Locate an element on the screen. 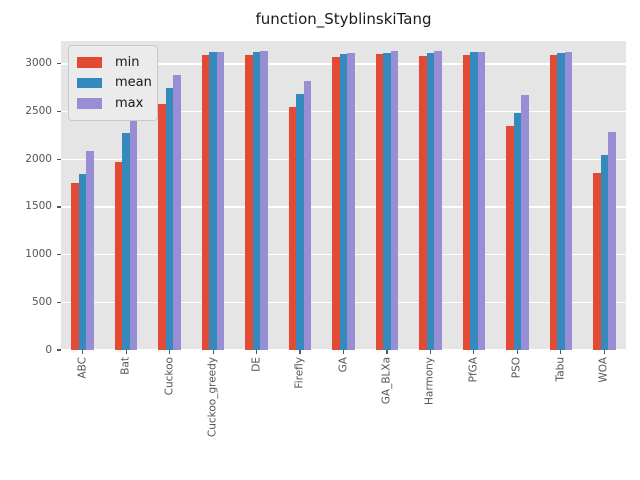  bar-max-Cuckoo is located at coordinates (177, 212).